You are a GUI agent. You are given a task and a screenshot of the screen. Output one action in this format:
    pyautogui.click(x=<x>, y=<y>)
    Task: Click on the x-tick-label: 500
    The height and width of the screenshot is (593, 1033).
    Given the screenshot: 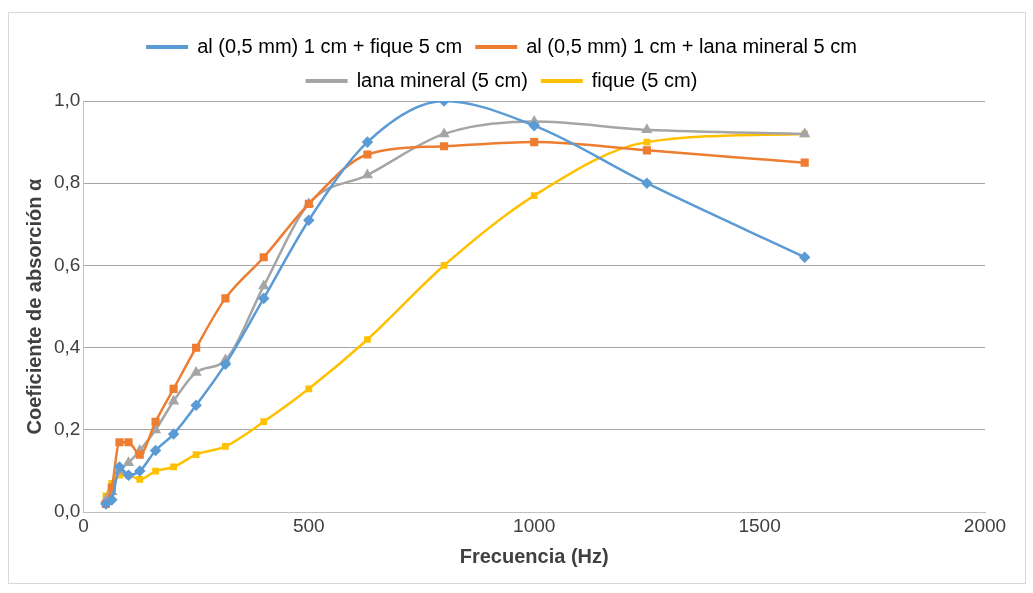 What is the action you would take?
    pyautogui.click(x=308, y=525)
    